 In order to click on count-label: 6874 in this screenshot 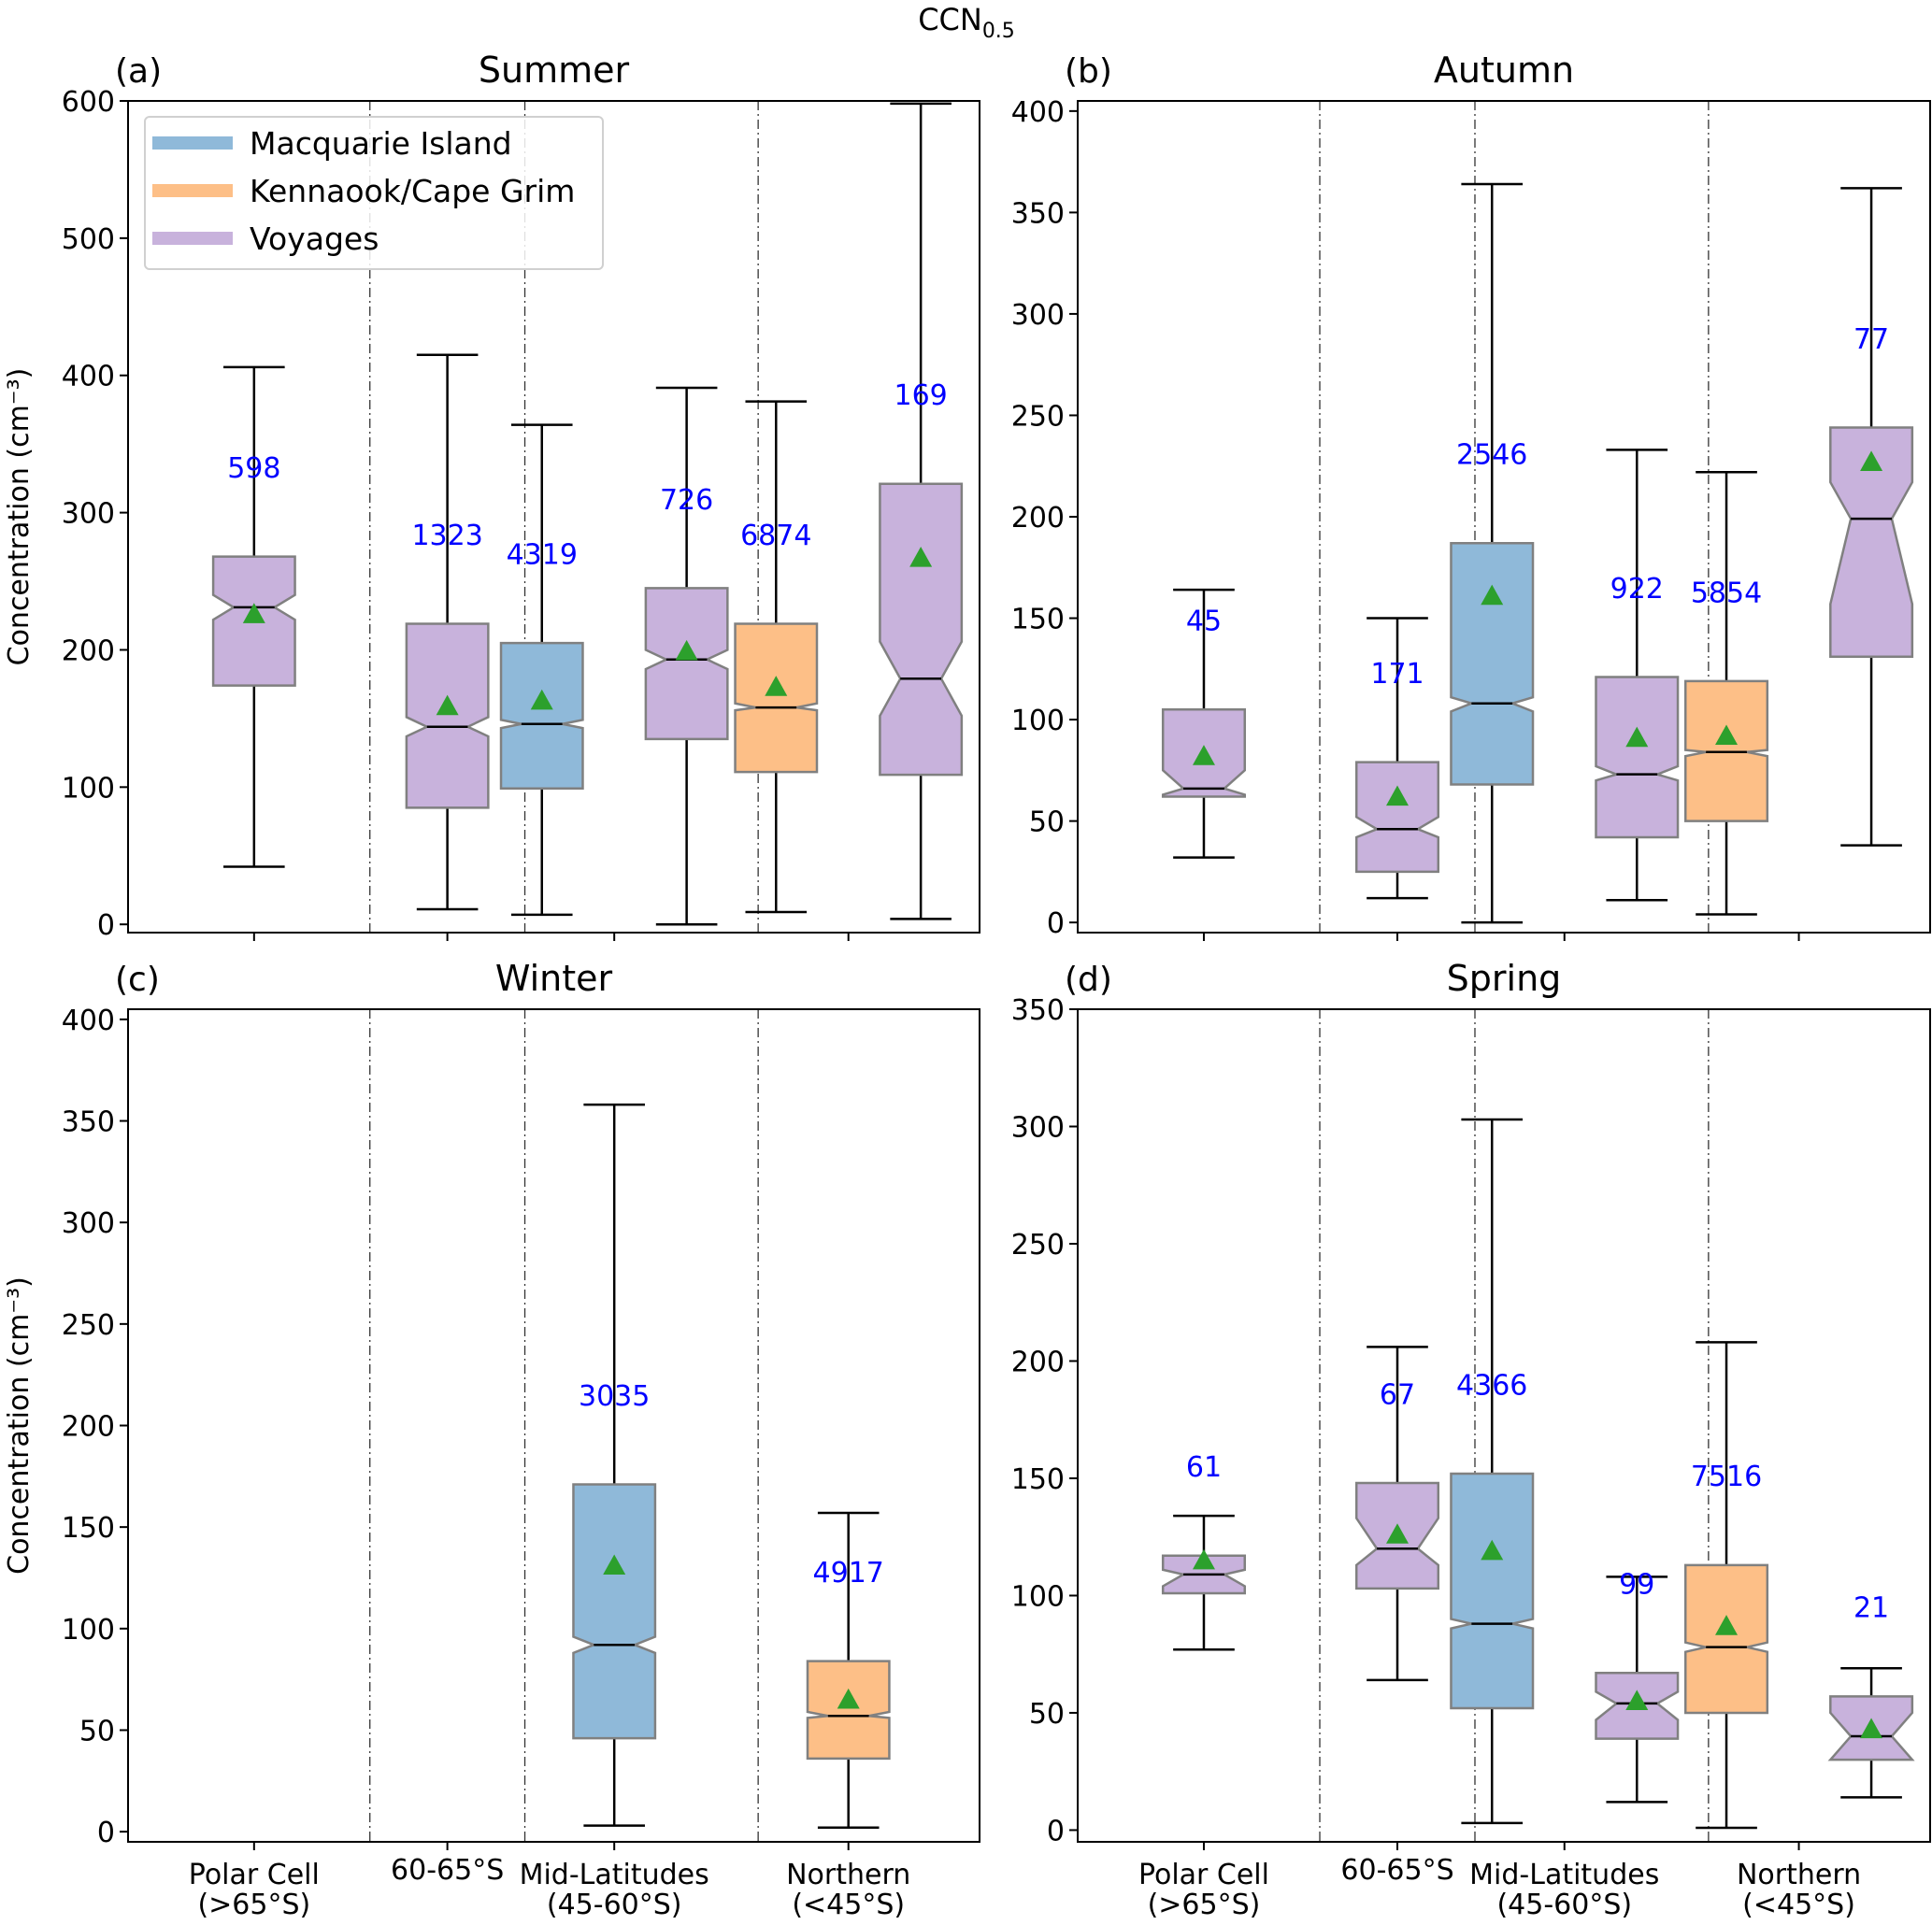, I will do `click(775, 536)`.